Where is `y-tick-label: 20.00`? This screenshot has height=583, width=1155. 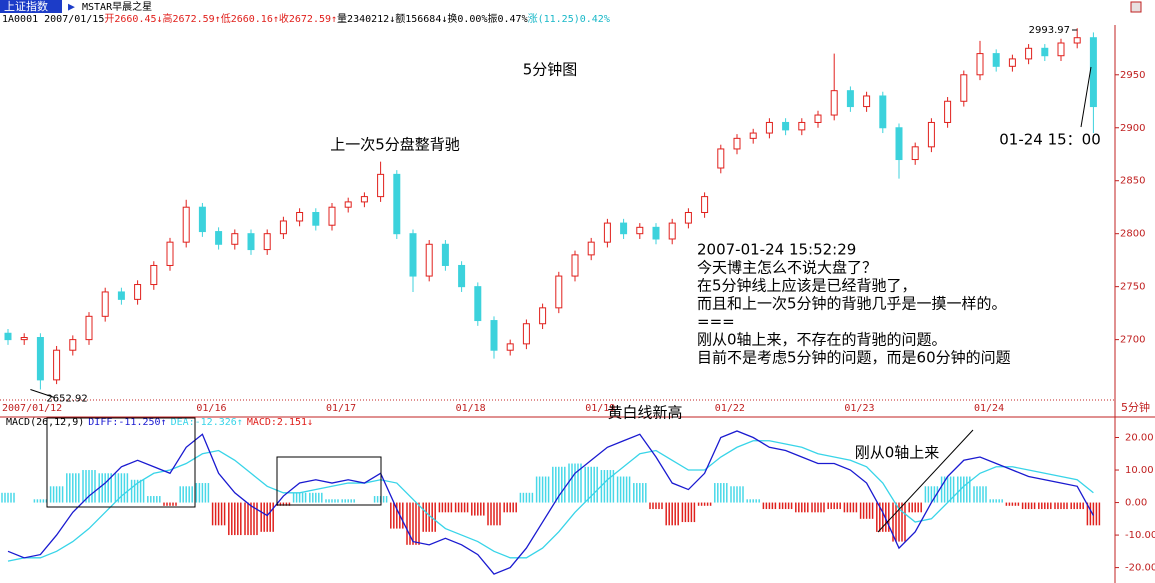
y-tick-label: 20.00 is located at coordinates (1139, 438).